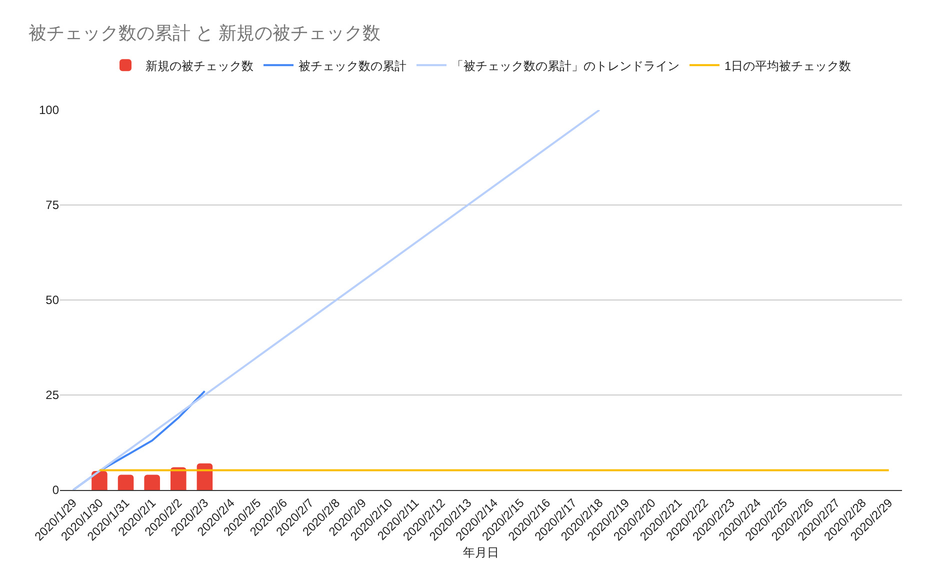 This screenshot has height=585, width=947. What do you see at coordinates (481, 553) in the screenshot?
I see `x-axis-title: 年月日` at bounding box center [481, 553].